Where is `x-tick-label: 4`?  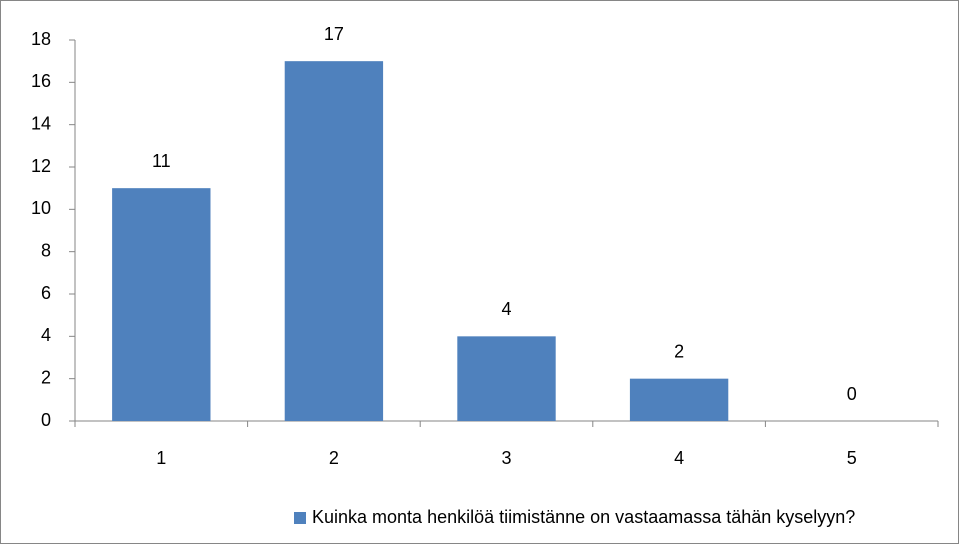
x-tick-label: 4 is located at coordinates (679, 458).